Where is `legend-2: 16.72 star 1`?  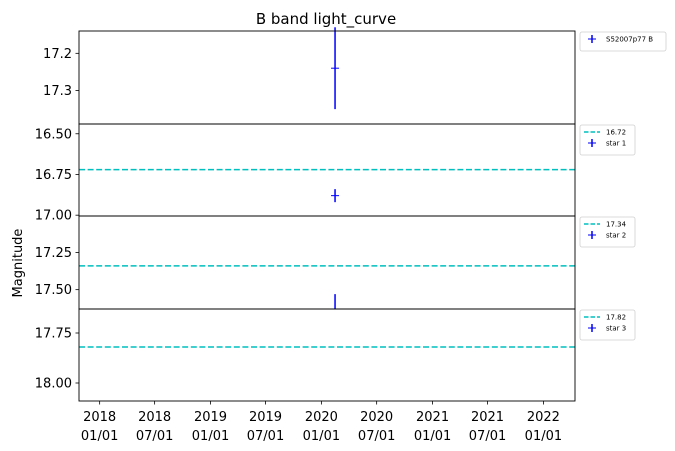
legend-2: 16.72 star 1 is located at coordinates (607, 140).